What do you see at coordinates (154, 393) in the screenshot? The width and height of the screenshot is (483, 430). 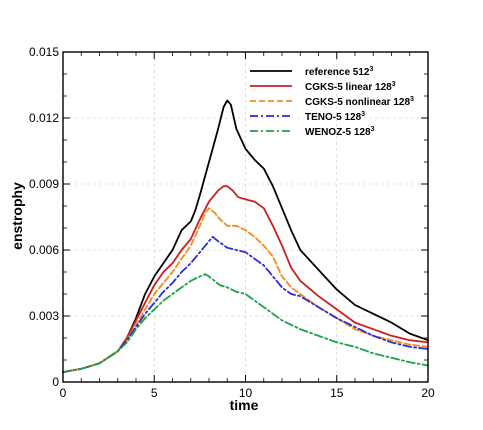 I see `x-tick-label: 5` at bounding box center [154, 393].